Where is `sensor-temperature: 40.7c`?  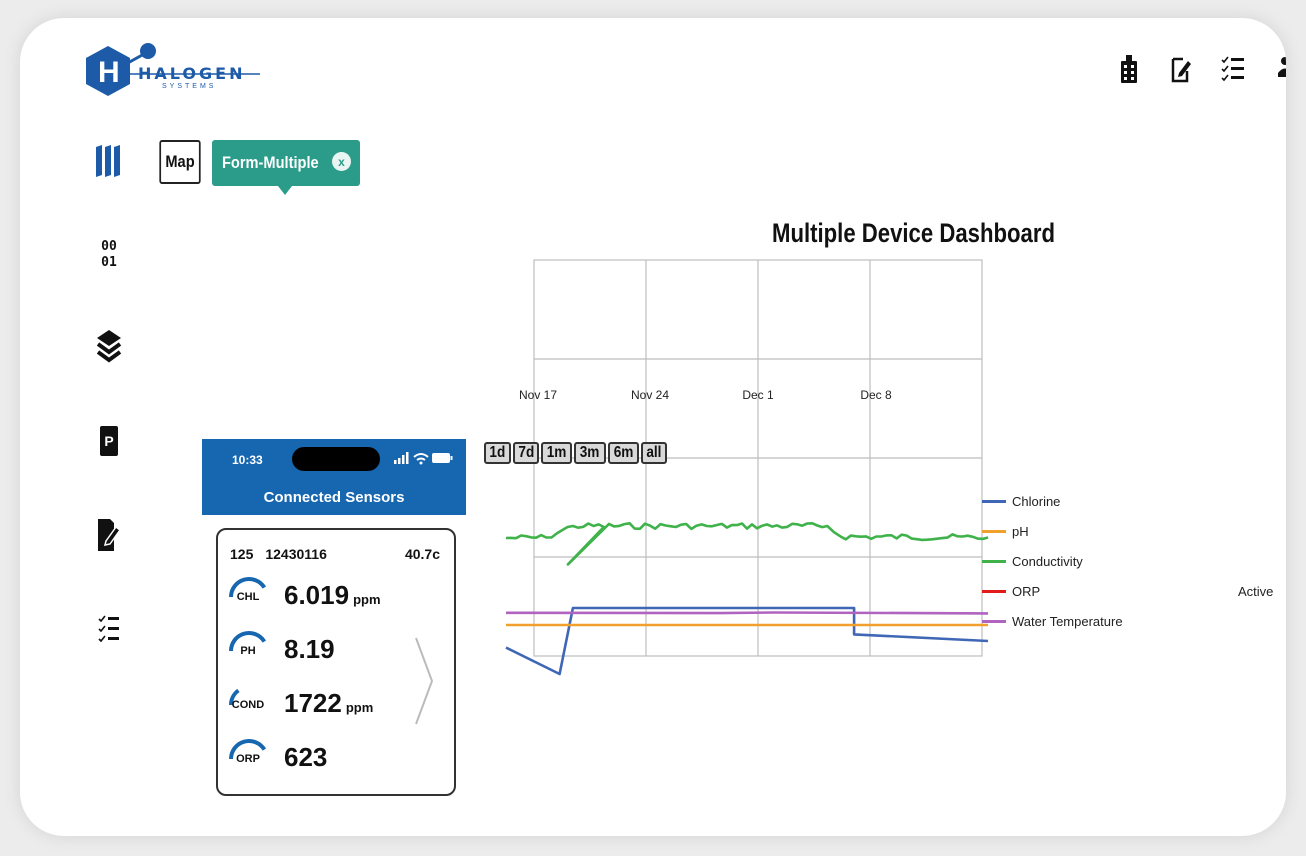 sensor-temperature: 40.7c is located at coordinates (422, 554).